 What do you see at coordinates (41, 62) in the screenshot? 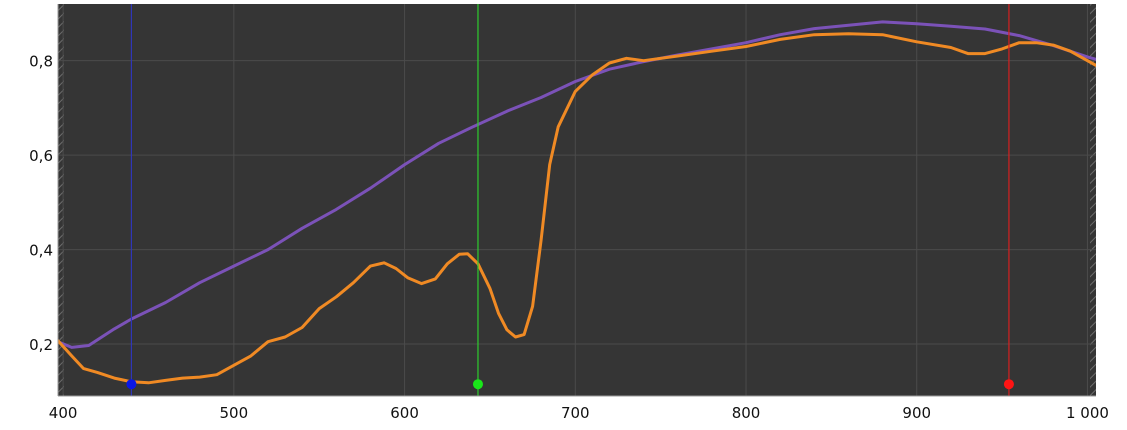
I see `y-tick-label: 0,8` at bounding box center [41, 62].